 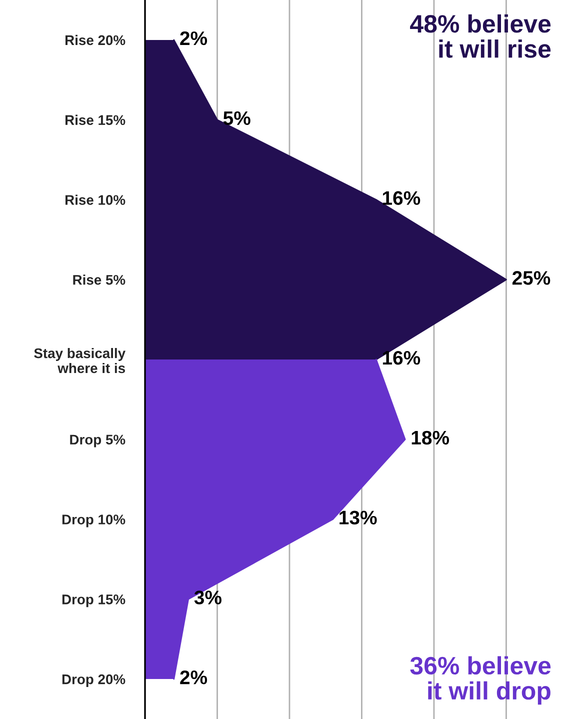 I want to click on y-tick-label: Rise 20%, so click(x=95, y=40).